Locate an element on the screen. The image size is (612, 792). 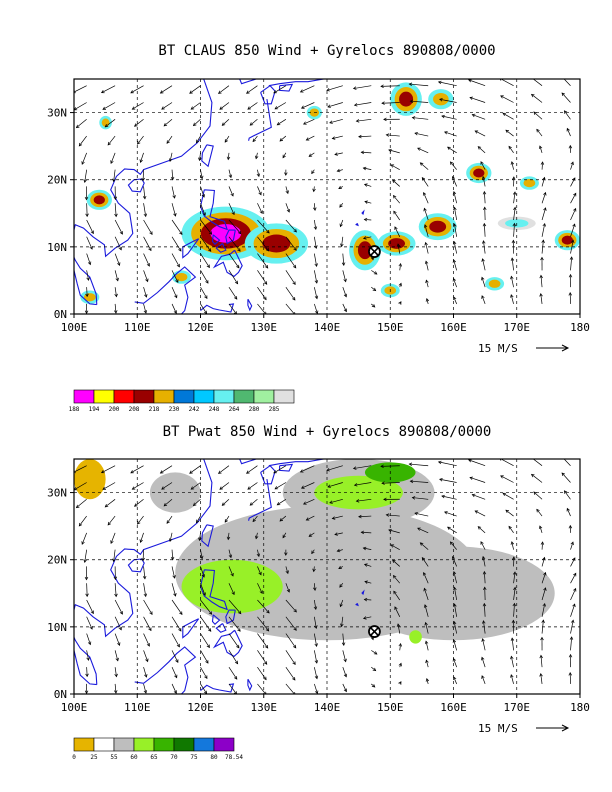
cloud-contour-blob is located at coordinates (529, 183).